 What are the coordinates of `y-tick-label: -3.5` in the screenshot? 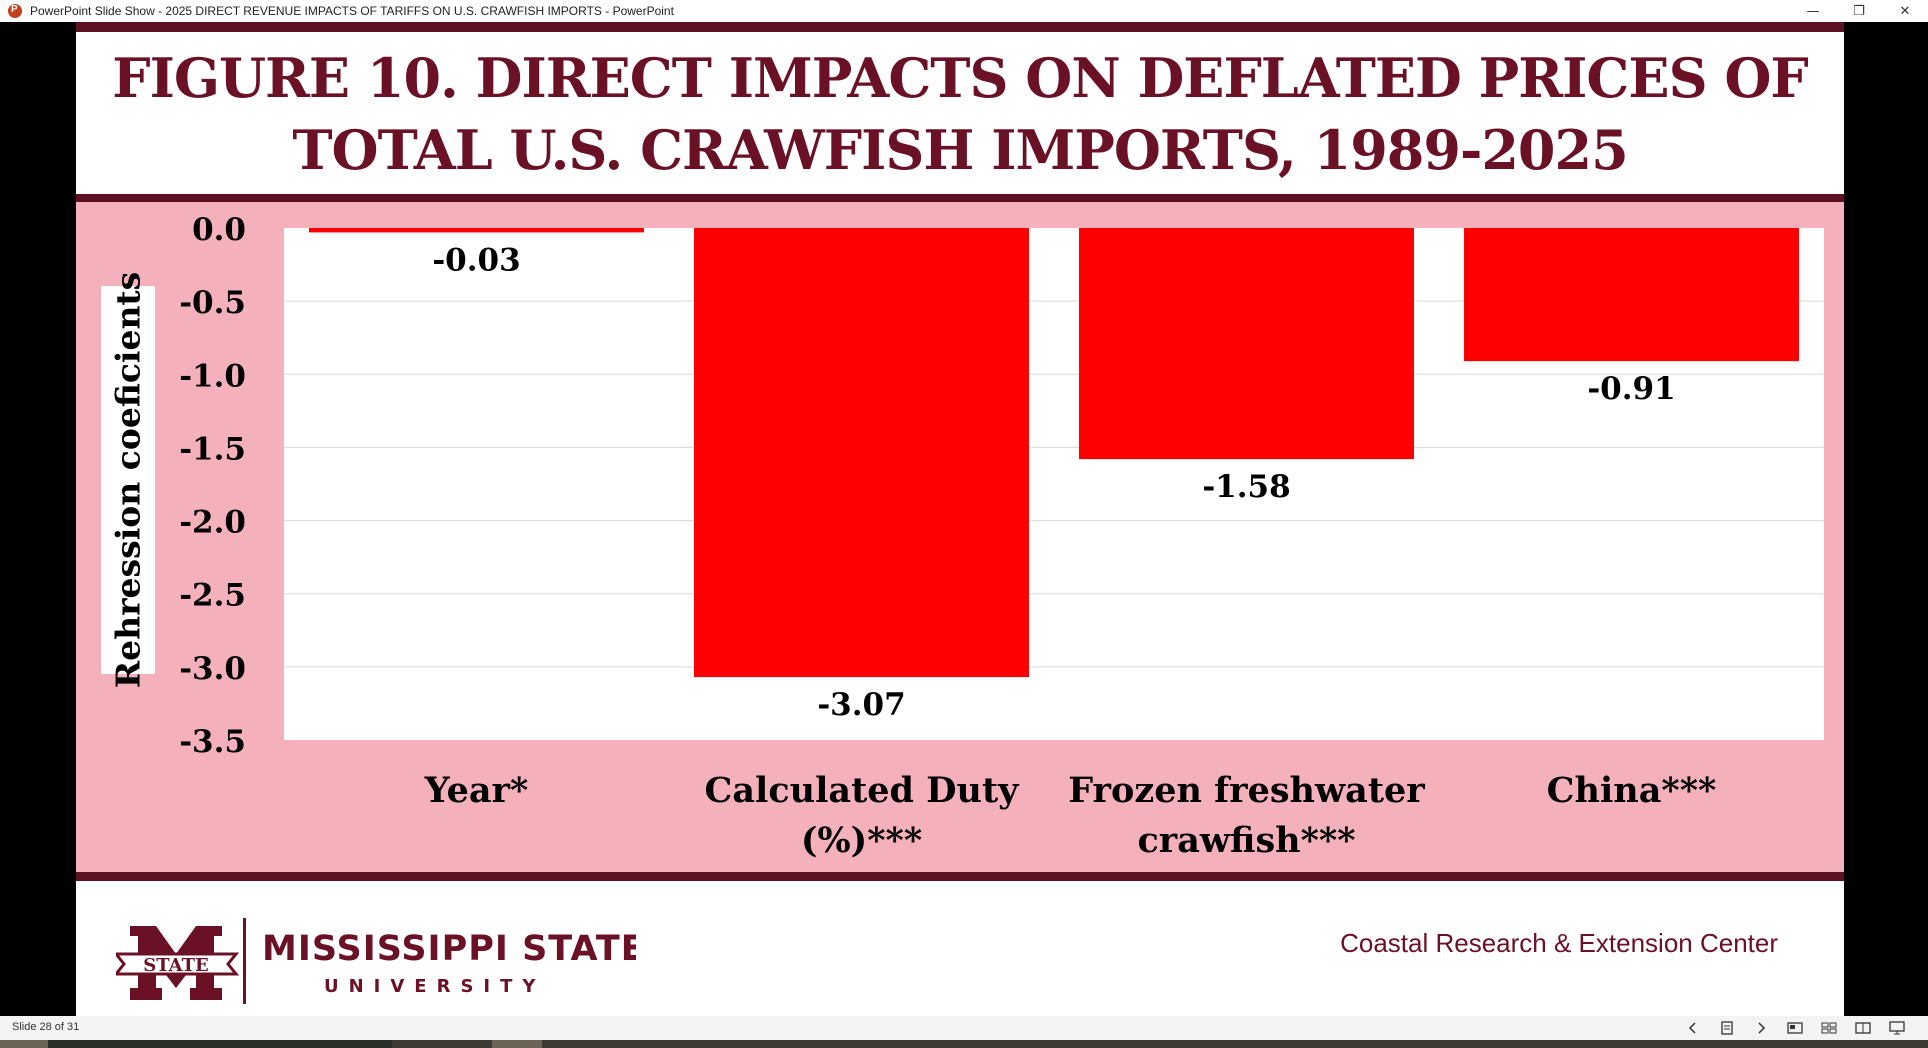 It's located at (212, 742).